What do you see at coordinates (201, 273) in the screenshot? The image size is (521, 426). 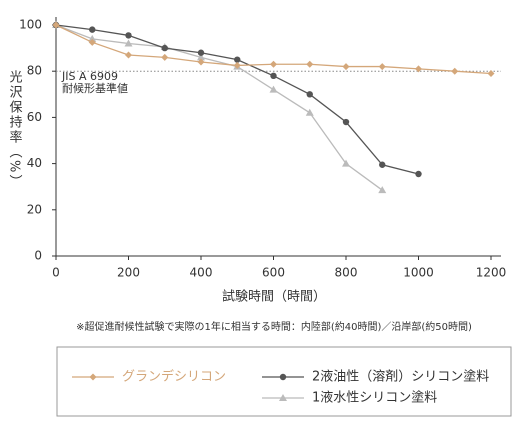 I see `x-tick-label: 400` at bounding box center [201, 273].